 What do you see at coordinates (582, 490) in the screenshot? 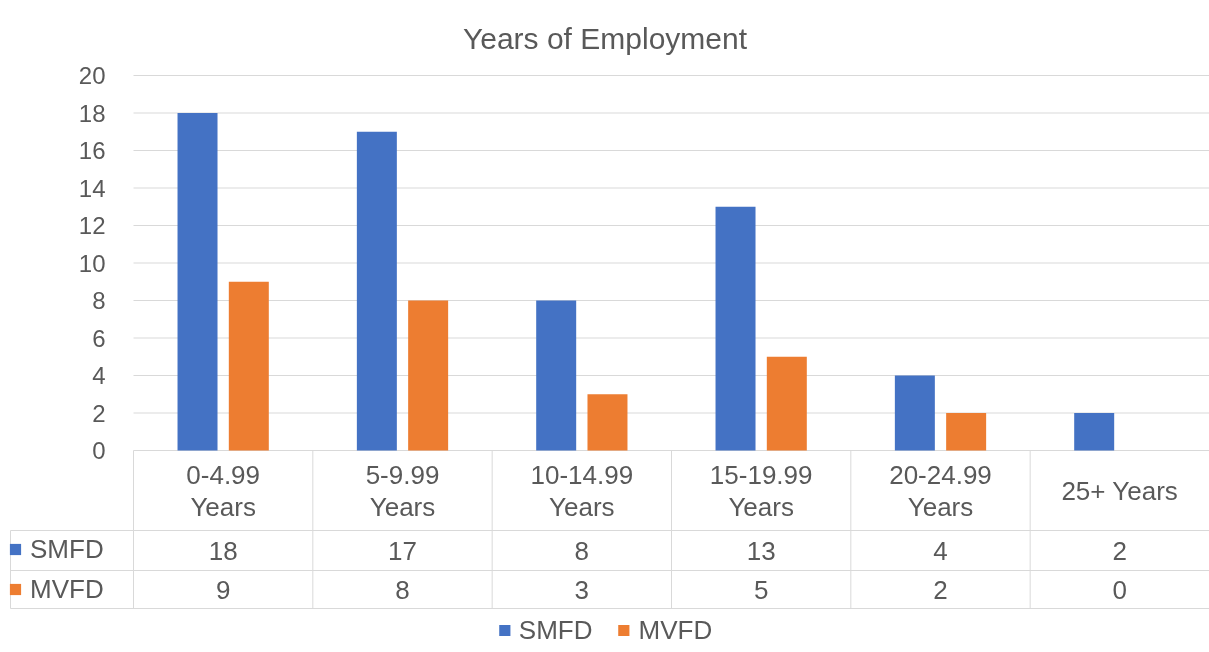
I see `x-tick-label: 10-14.99 Years` at bounding box center [582, 490].